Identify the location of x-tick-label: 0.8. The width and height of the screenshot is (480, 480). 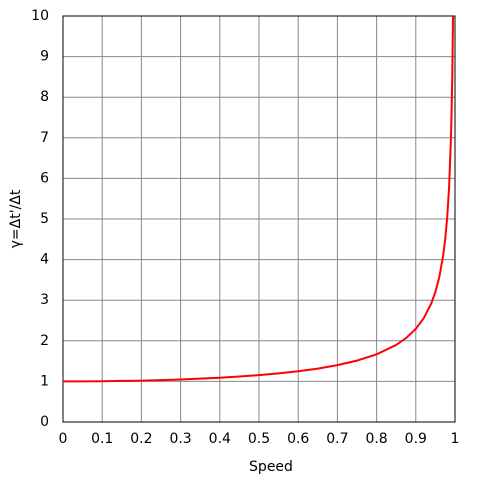
(376, 439).